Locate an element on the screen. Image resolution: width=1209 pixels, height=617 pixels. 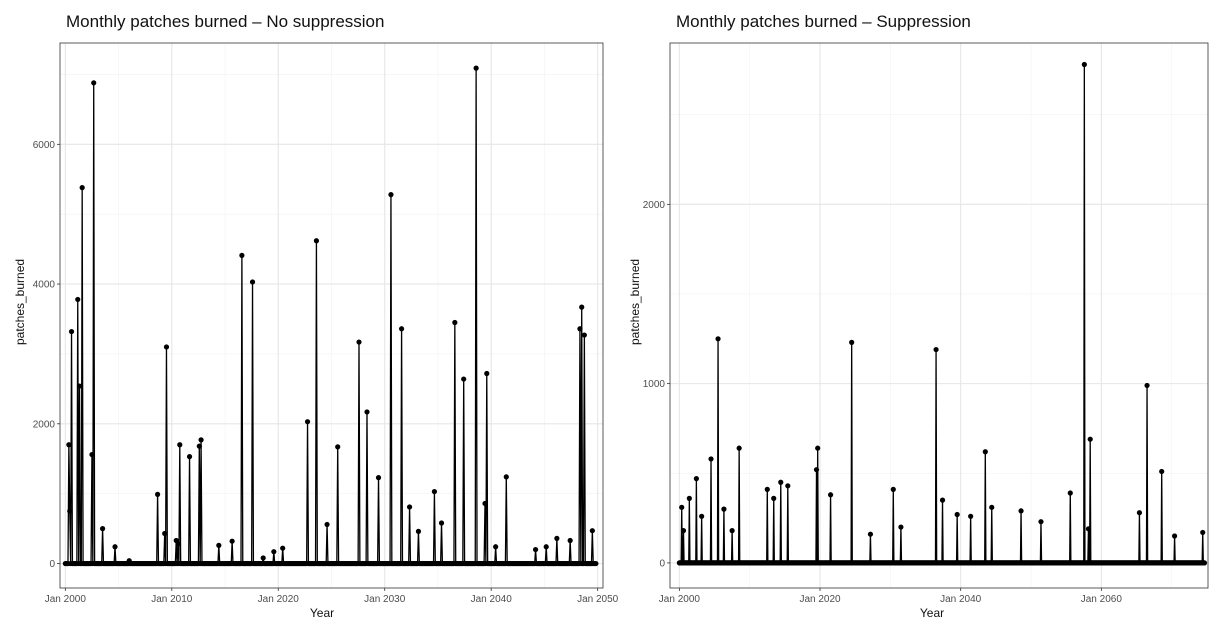
x-tick-label: Jan 2060 is located at coordinates (1102, 599).